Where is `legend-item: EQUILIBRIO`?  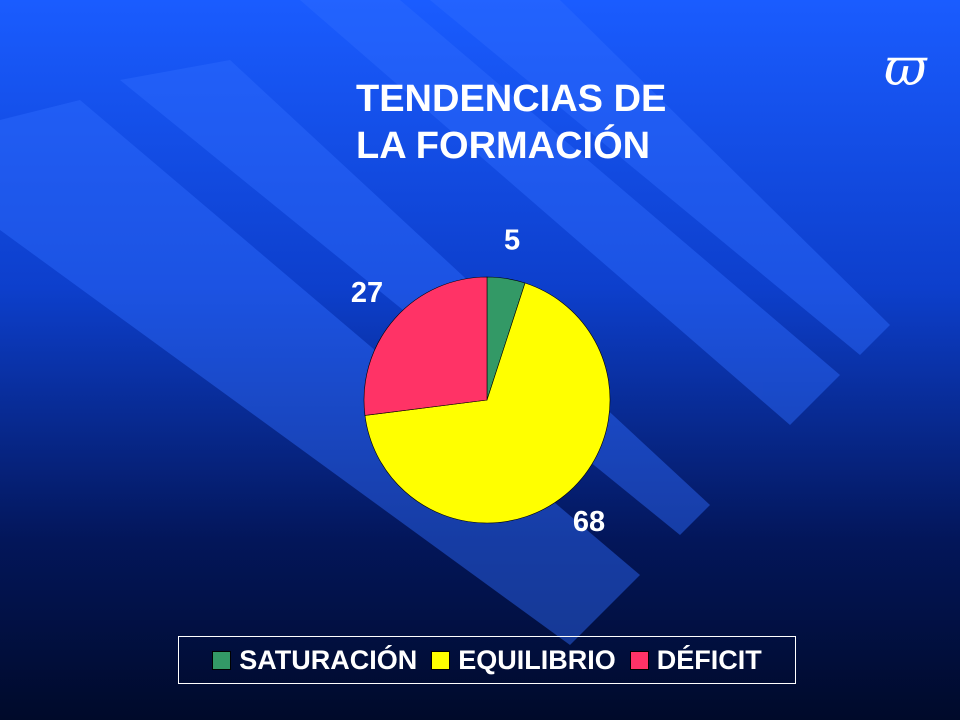 legend-item: EQUILIBRIO is located at coordinates (523, 660).